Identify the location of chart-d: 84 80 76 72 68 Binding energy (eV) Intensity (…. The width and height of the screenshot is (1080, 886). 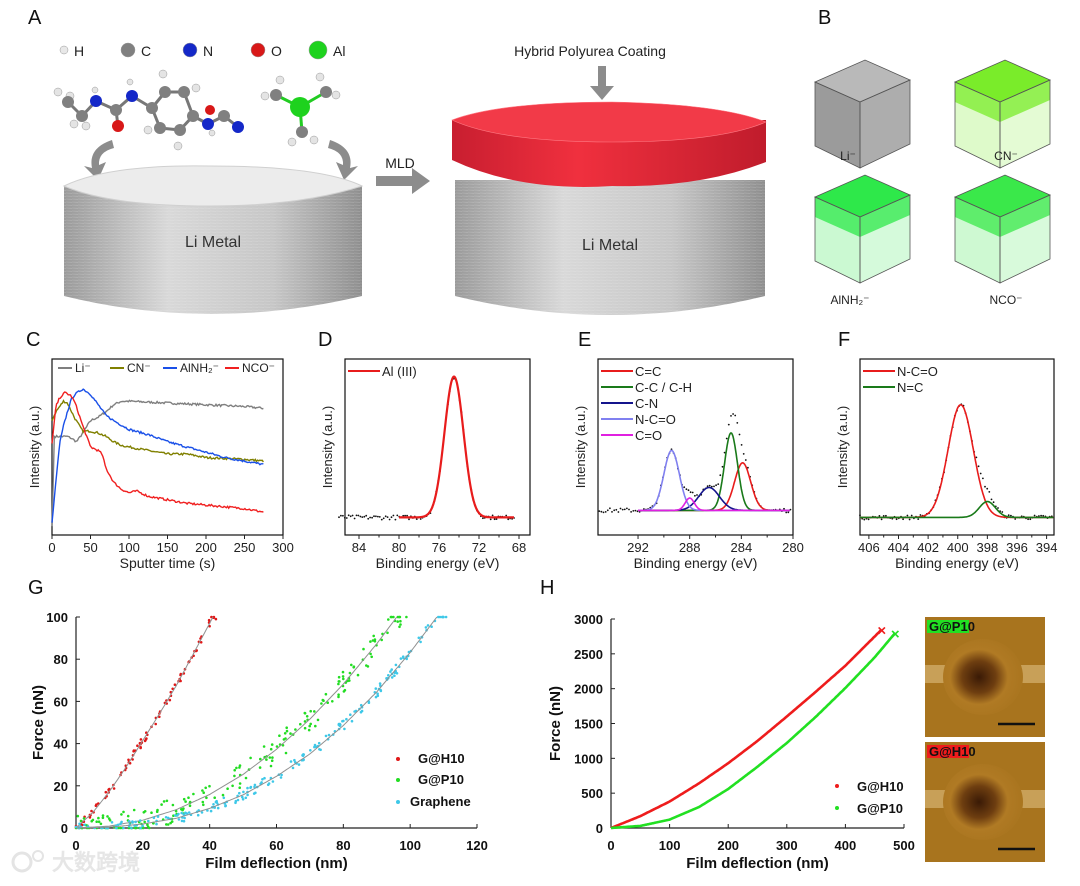
(425, 464).